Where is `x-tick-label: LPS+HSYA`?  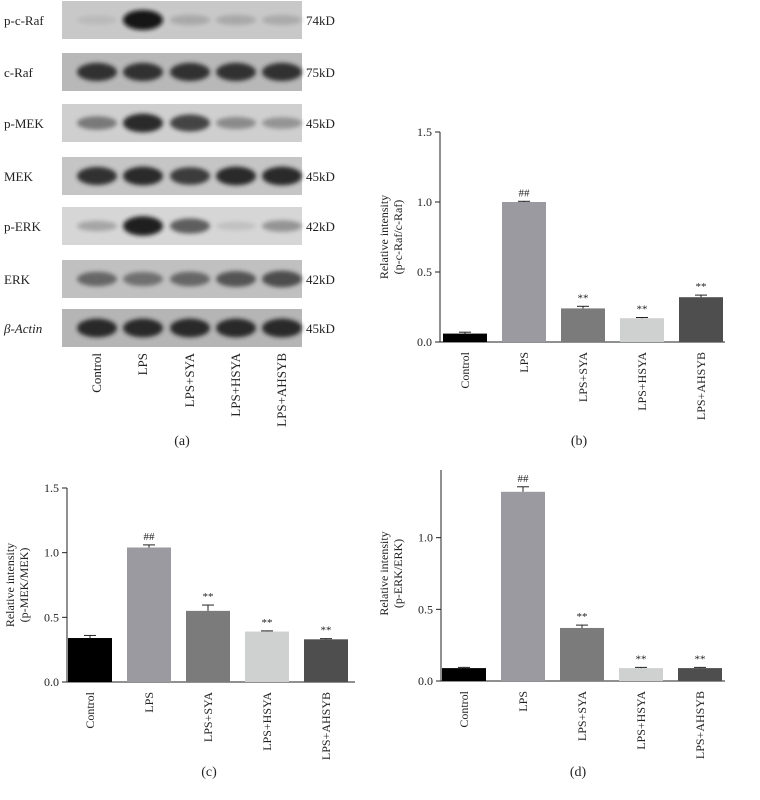
x-tick-label: LPS+HSYA is located at coordinates (642, 381).